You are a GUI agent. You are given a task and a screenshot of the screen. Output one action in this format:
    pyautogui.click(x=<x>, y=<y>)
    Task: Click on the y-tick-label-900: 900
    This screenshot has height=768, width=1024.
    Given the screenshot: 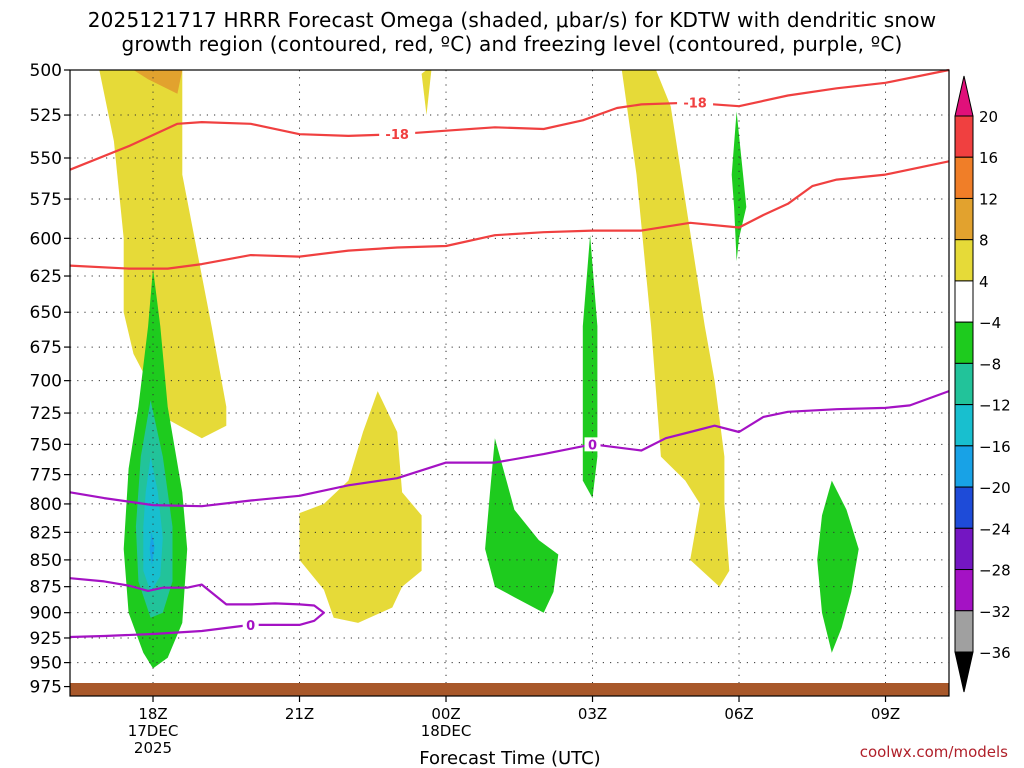 What is the action you would take?
    pyautogui.click(x=46, y=614)
    